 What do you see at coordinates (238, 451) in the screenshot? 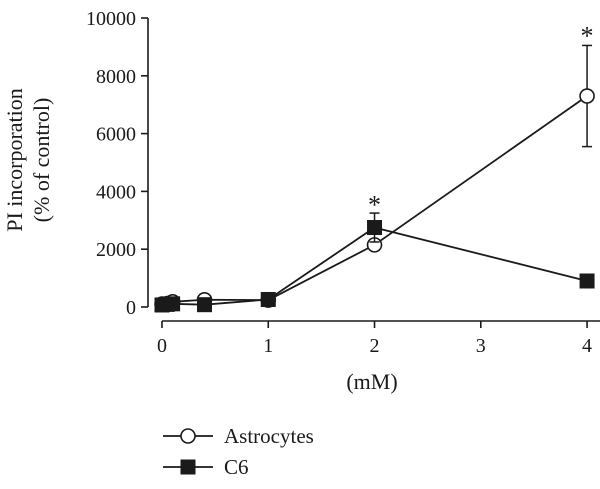
I see `chart-legend: Astrocytes C6` at bounding box center [238, 451].